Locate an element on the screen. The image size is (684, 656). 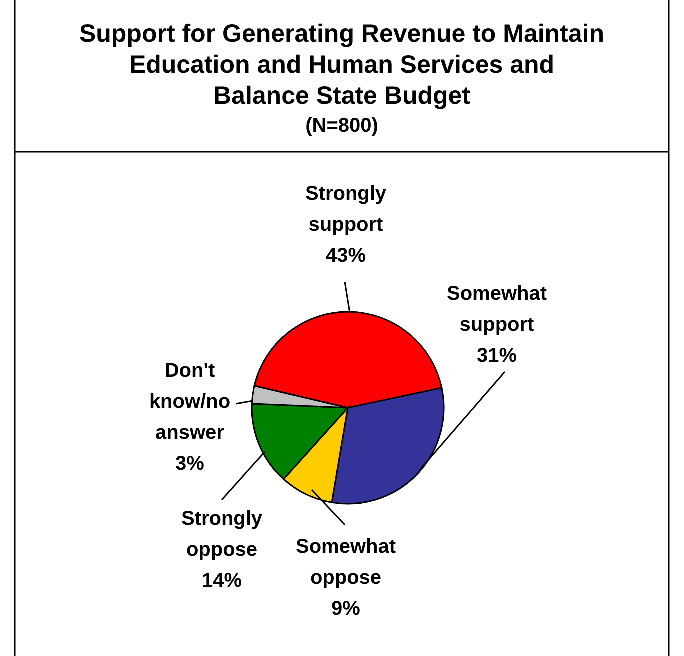
data-label: 9% is located at coordinates (346, 609).